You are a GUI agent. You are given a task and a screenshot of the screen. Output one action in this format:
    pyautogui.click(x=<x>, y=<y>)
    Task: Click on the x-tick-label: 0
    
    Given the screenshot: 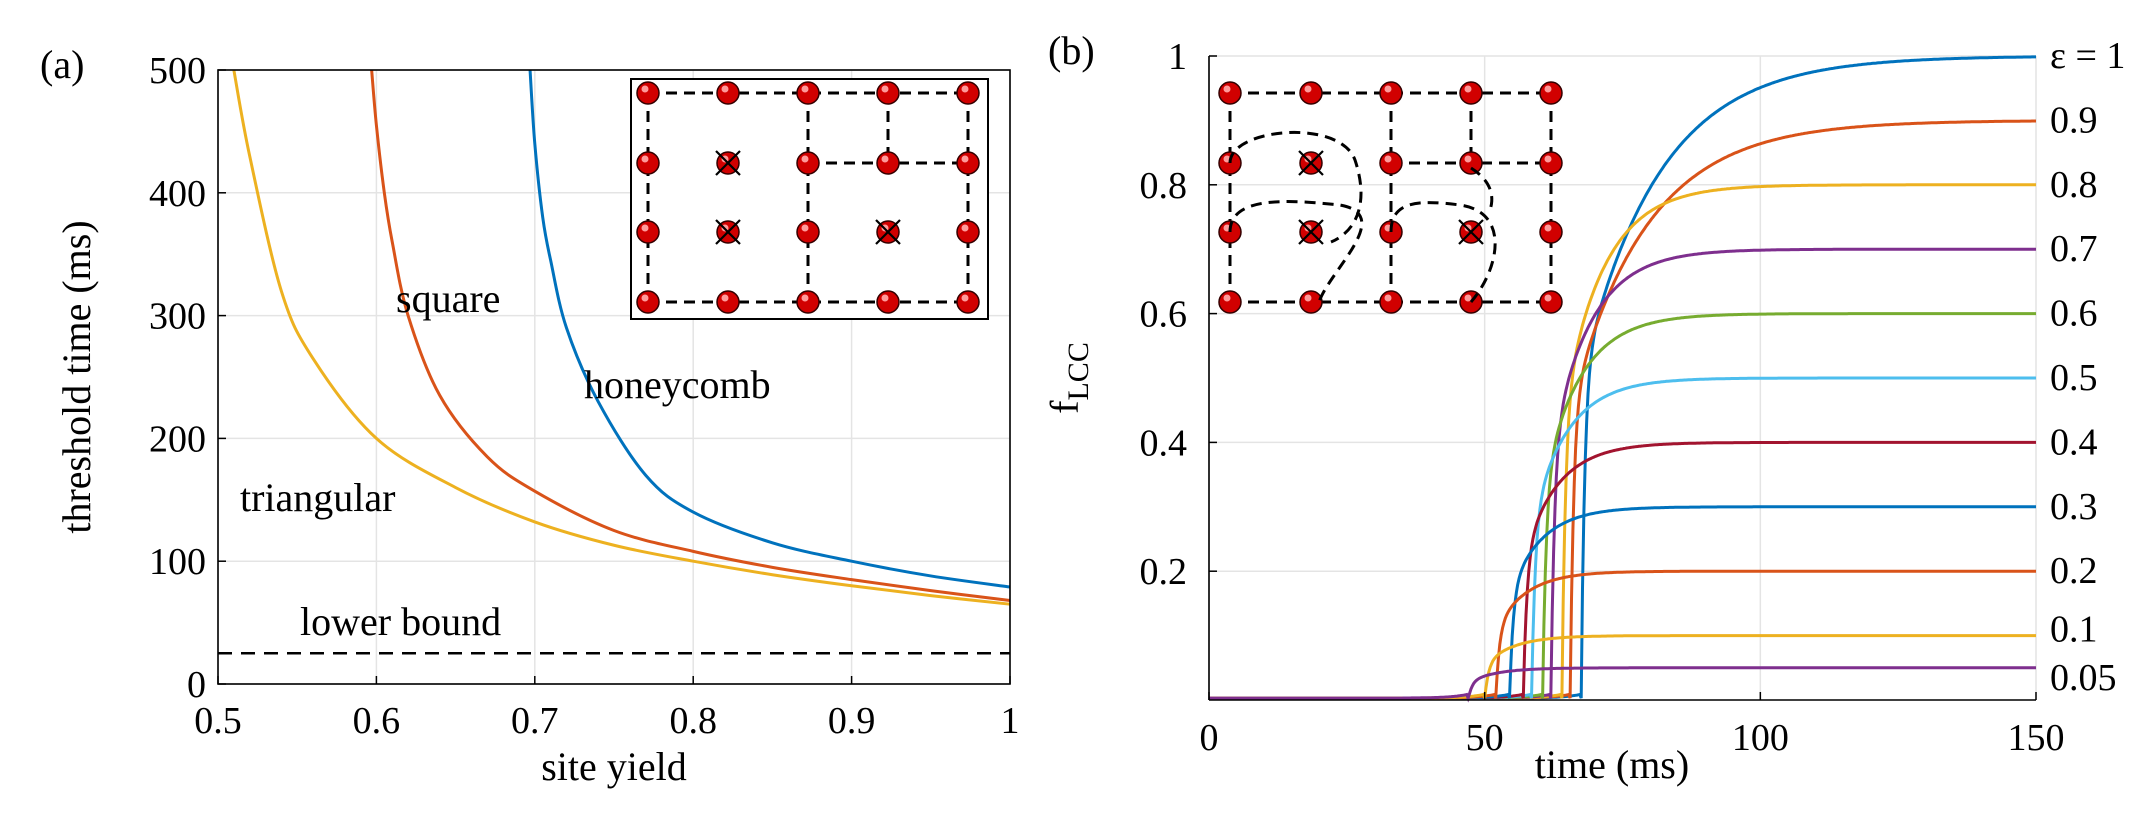 What is the action you would take?
    pyautogui.click(x=1209, y=738)
    